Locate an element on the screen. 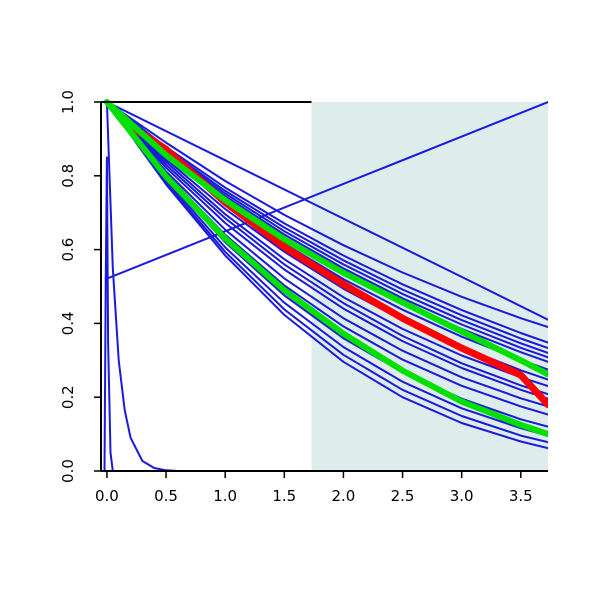  y-tick-label: 0.2 is located at coordinates (68, 397).